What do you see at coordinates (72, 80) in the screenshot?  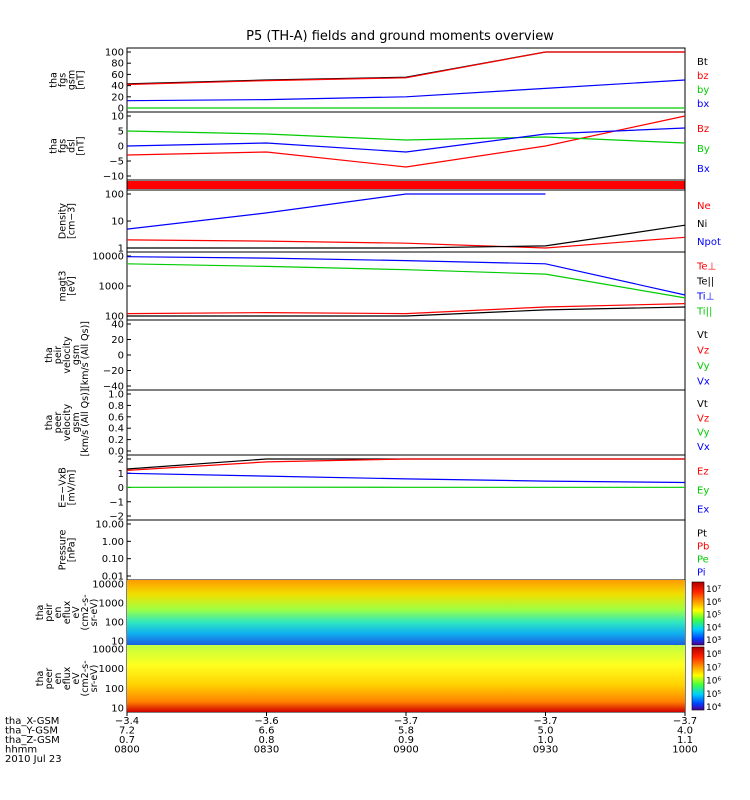 I see `y-axis-label: gsm` at bounding box center [72, 80].